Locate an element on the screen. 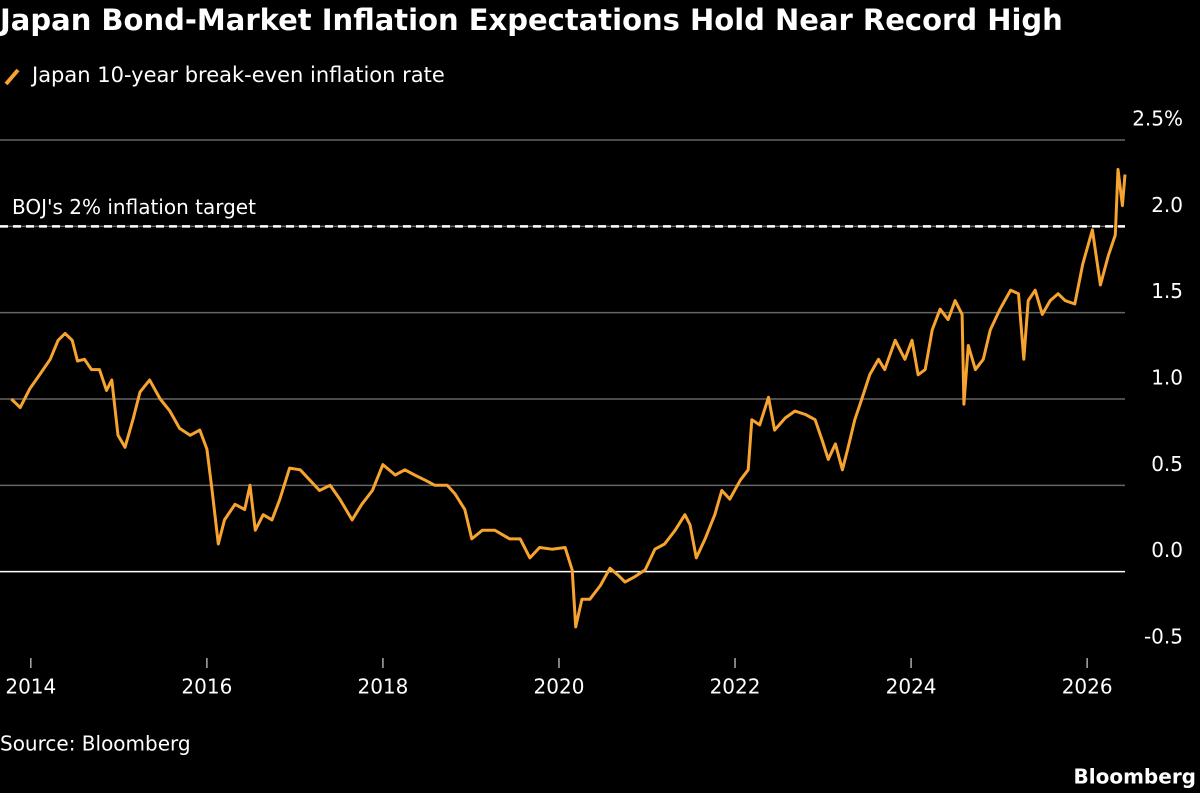 The height and width of the screenshot is (793, 1200). y-tick-label: 2.0 is located at coordinates (1167, 205).